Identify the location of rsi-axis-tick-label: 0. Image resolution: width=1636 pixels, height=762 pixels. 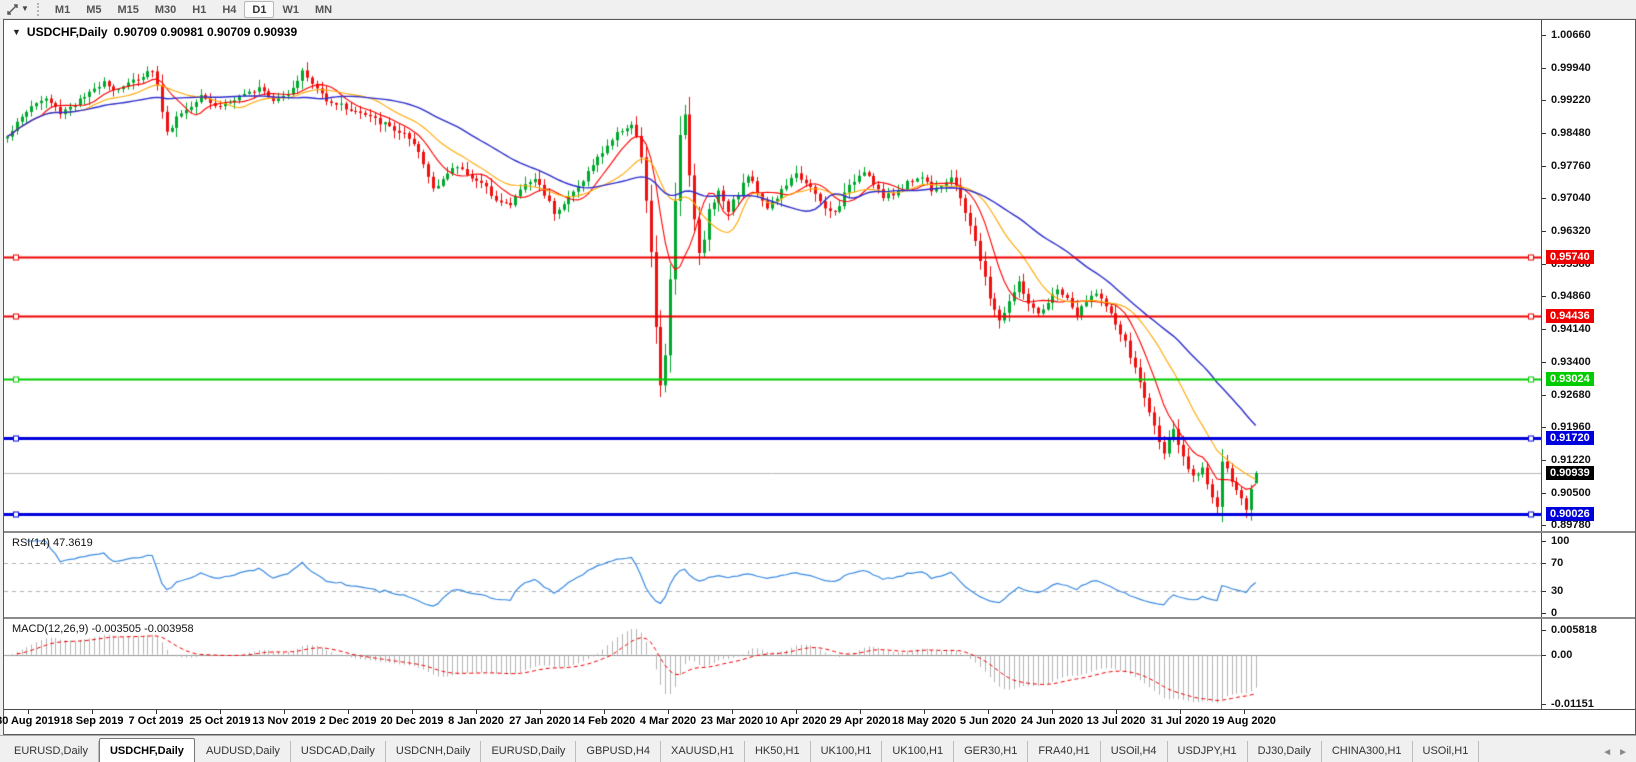
(1554, 613).